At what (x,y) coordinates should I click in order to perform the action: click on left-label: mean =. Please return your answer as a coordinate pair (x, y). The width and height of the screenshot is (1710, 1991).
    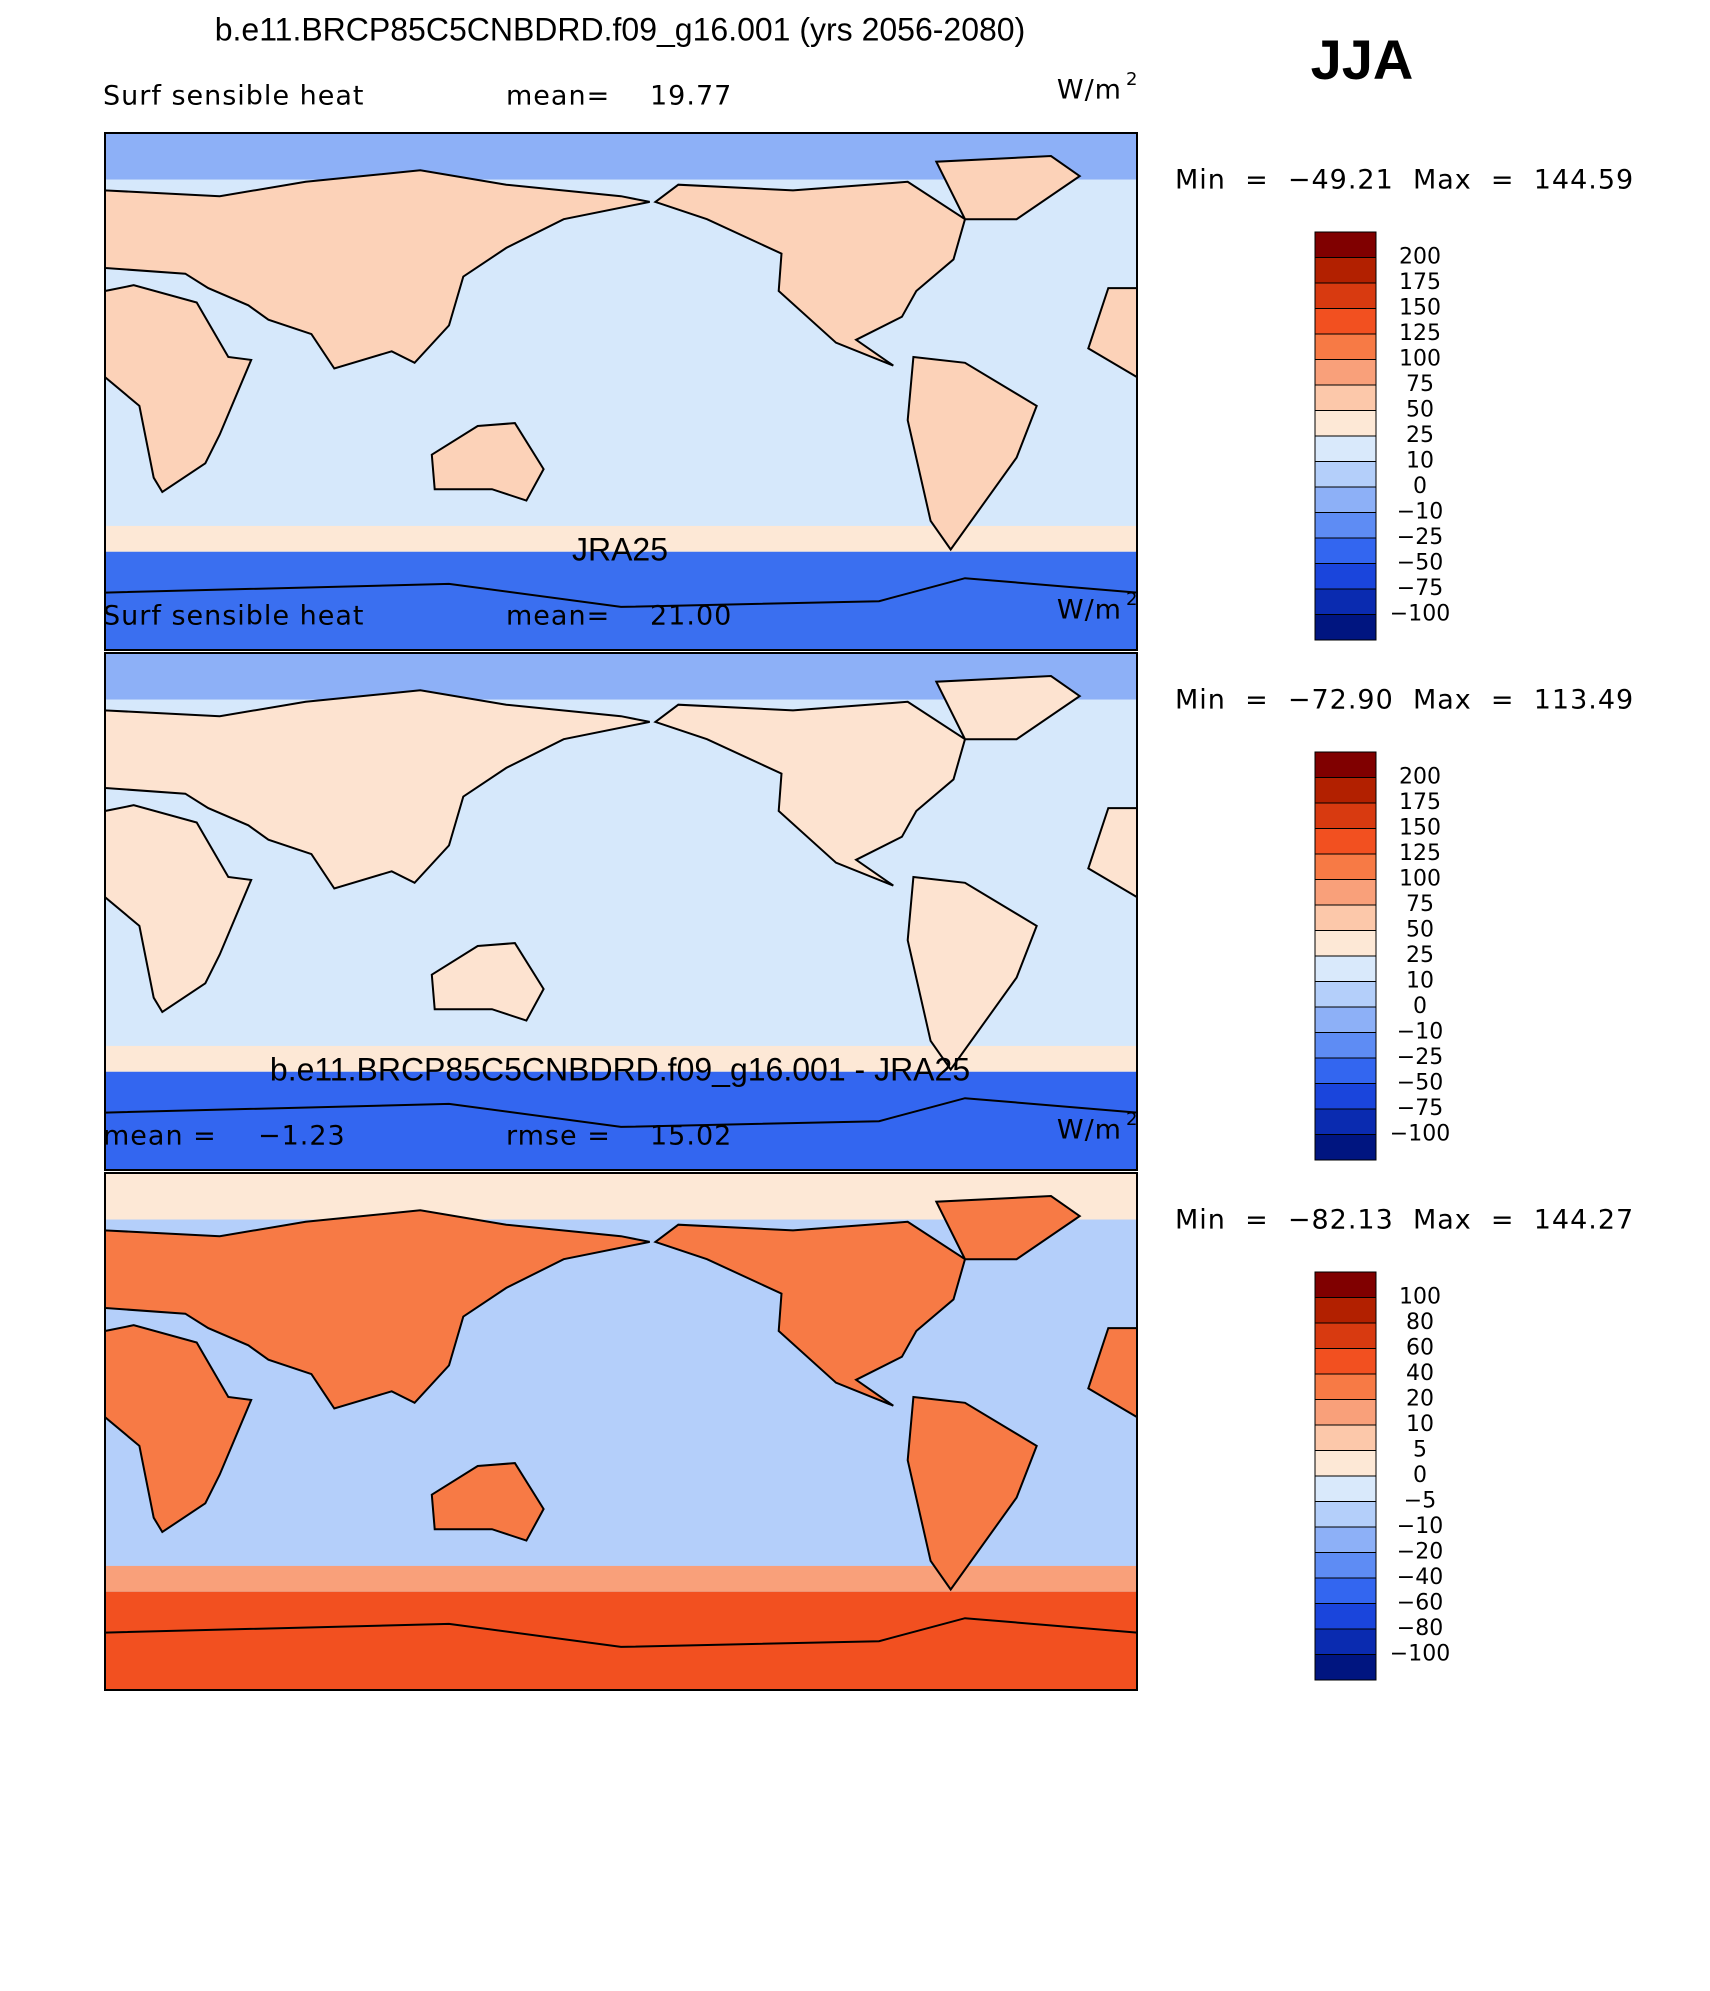
    Looking at the image, I should click on (160, 1136).